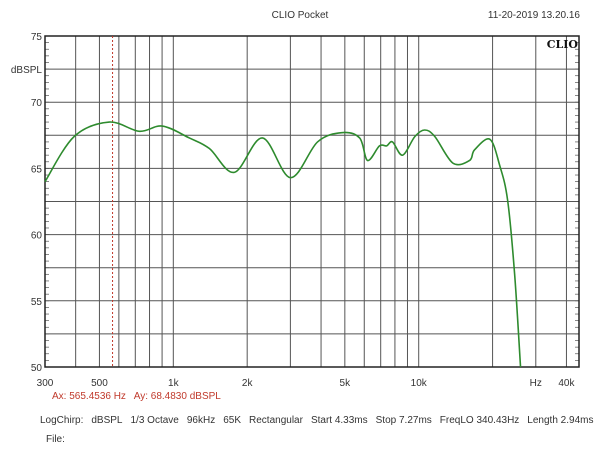  Describe the element at coordinates (62, 420) in the screenshot. I see `setting-item: LogChirp:` at that location.